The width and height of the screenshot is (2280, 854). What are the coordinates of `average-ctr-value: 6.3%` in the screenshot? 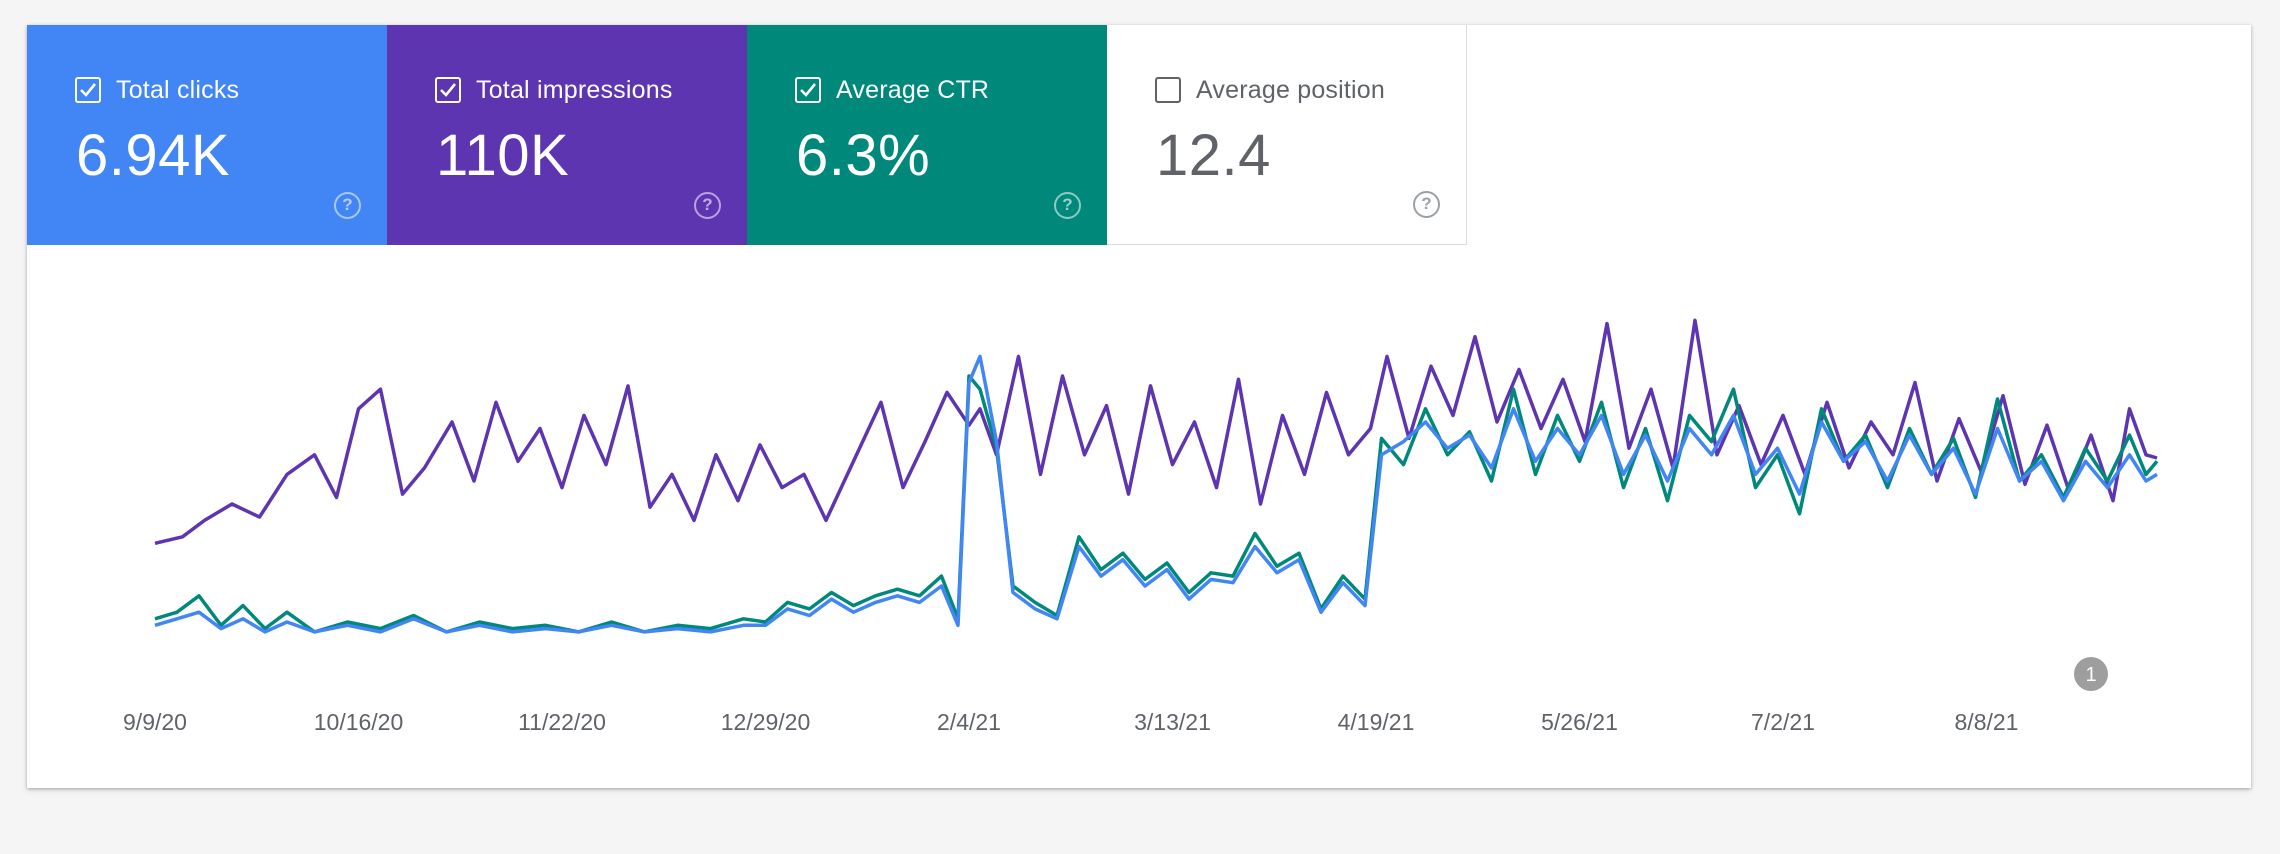 It's located at (863, 155).